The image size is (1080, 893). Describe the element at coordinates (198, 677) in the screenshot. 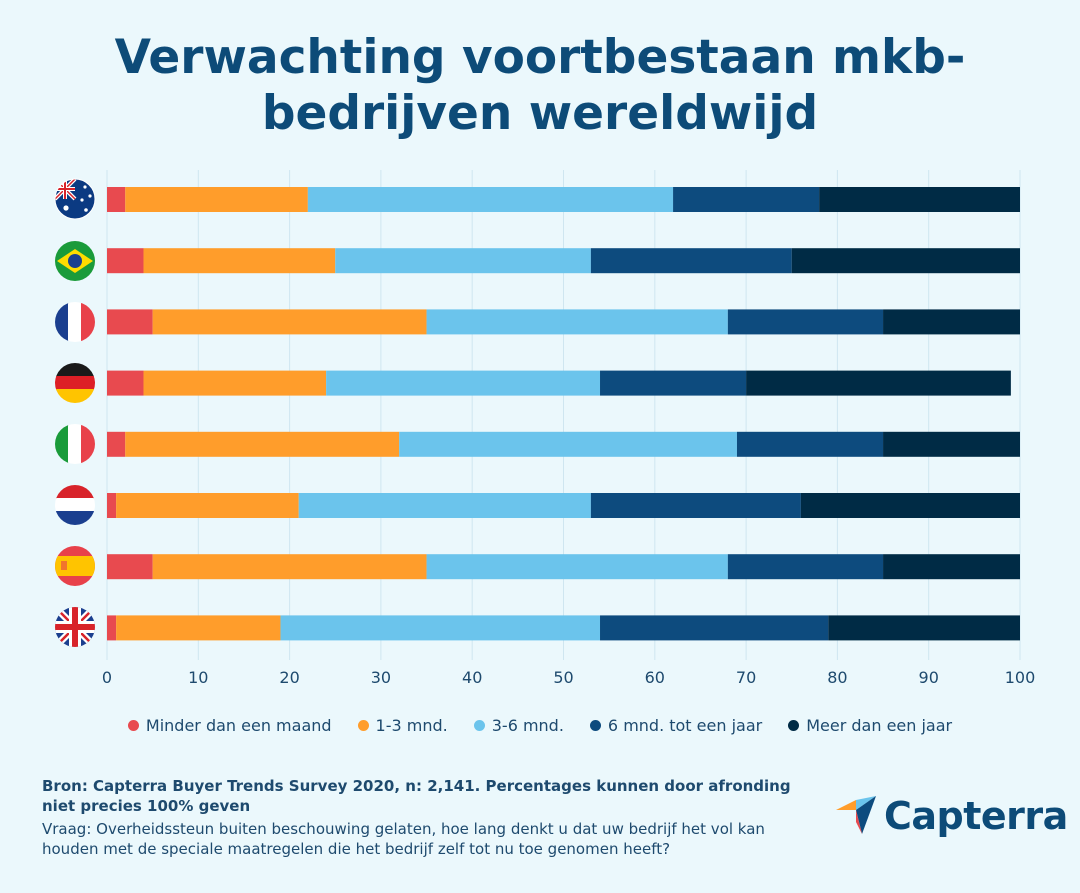

I see `x-tick-label: 10` at that location.